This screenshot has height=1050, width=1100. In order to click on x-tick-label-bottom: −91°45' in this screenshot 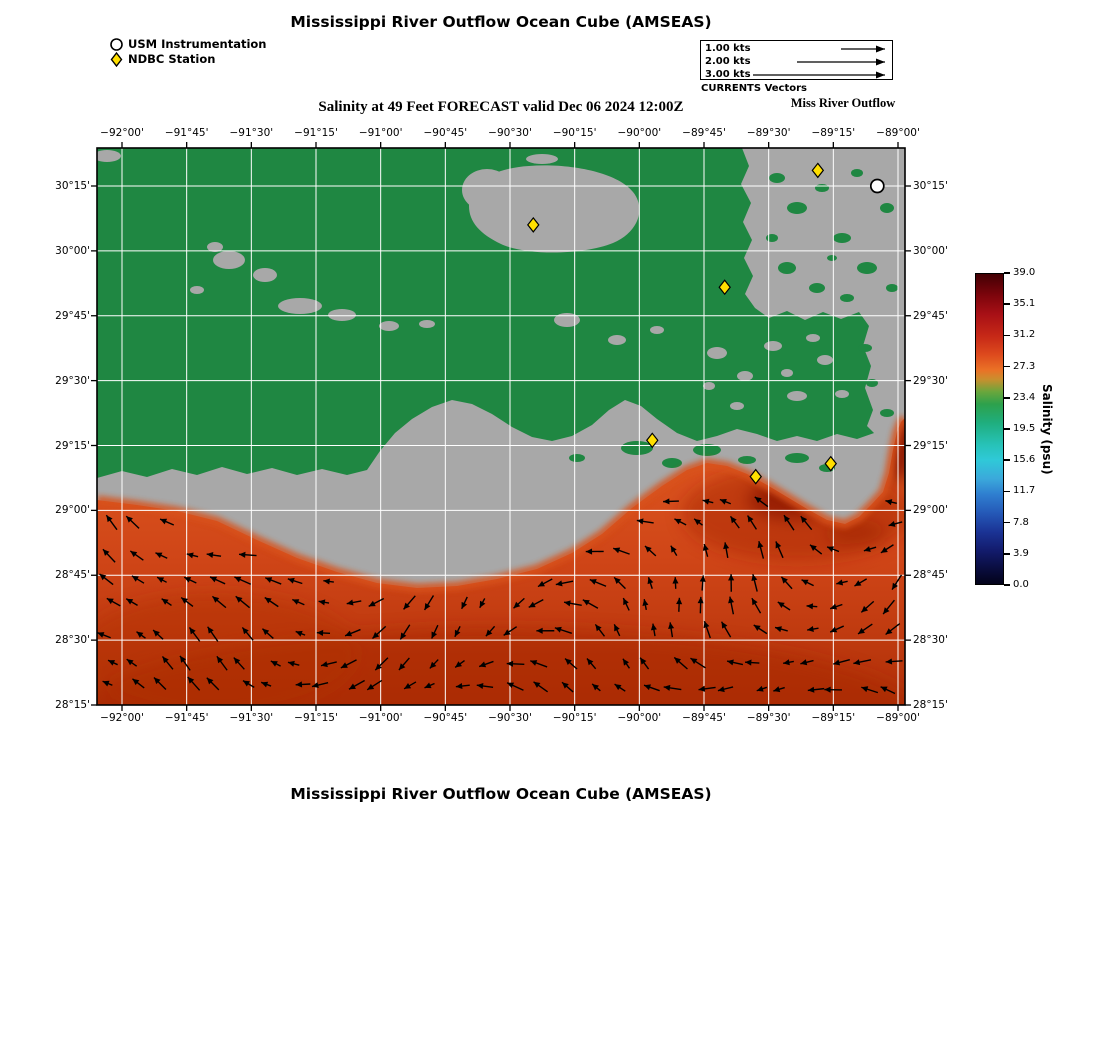, I will do `click(186, 718)`.